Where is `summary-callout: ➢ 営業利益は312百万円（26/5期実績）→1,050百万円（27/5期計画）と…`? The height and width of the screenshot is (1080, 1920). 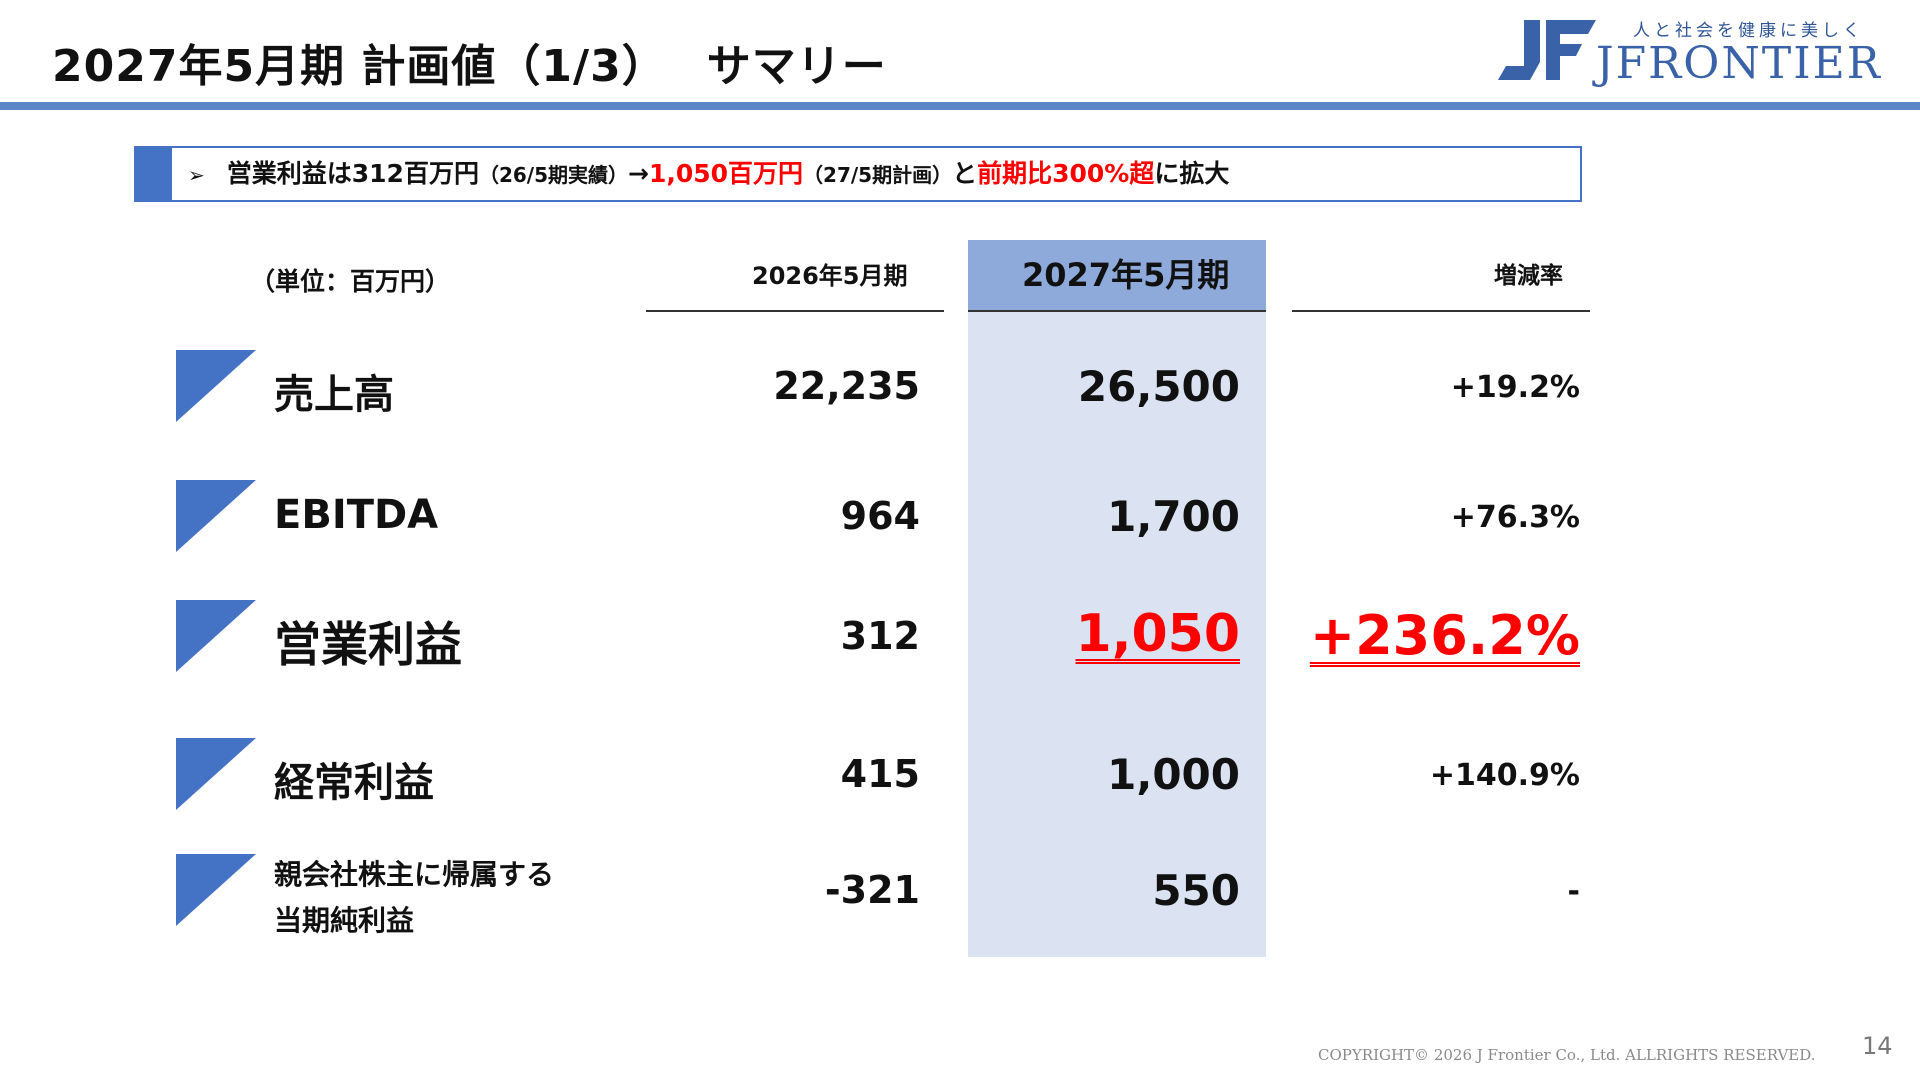 summary-callout: ➢ 営業利益は312百万円（26/5期実績）→1,050百万円（27/5期計画）と… is located at coordinates (858, 174).